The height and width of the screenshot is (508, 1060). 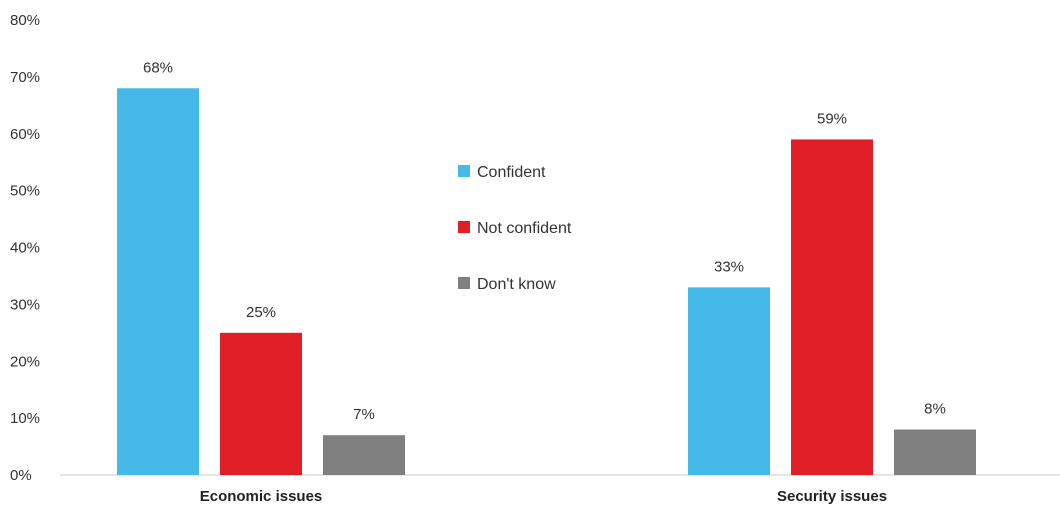 What do you see at coordinates (158, 67) in the screenshot?
I see `data-label: 68%` at bounding box center [158, 67].